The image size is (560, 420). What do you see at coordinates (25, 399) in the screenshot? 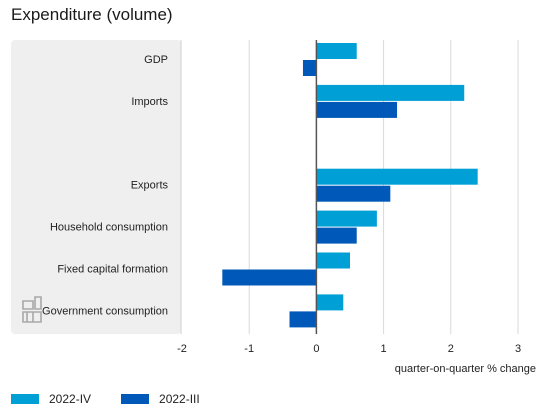
I see `legend-swatch-series-a` at bounding box center [25, 399].